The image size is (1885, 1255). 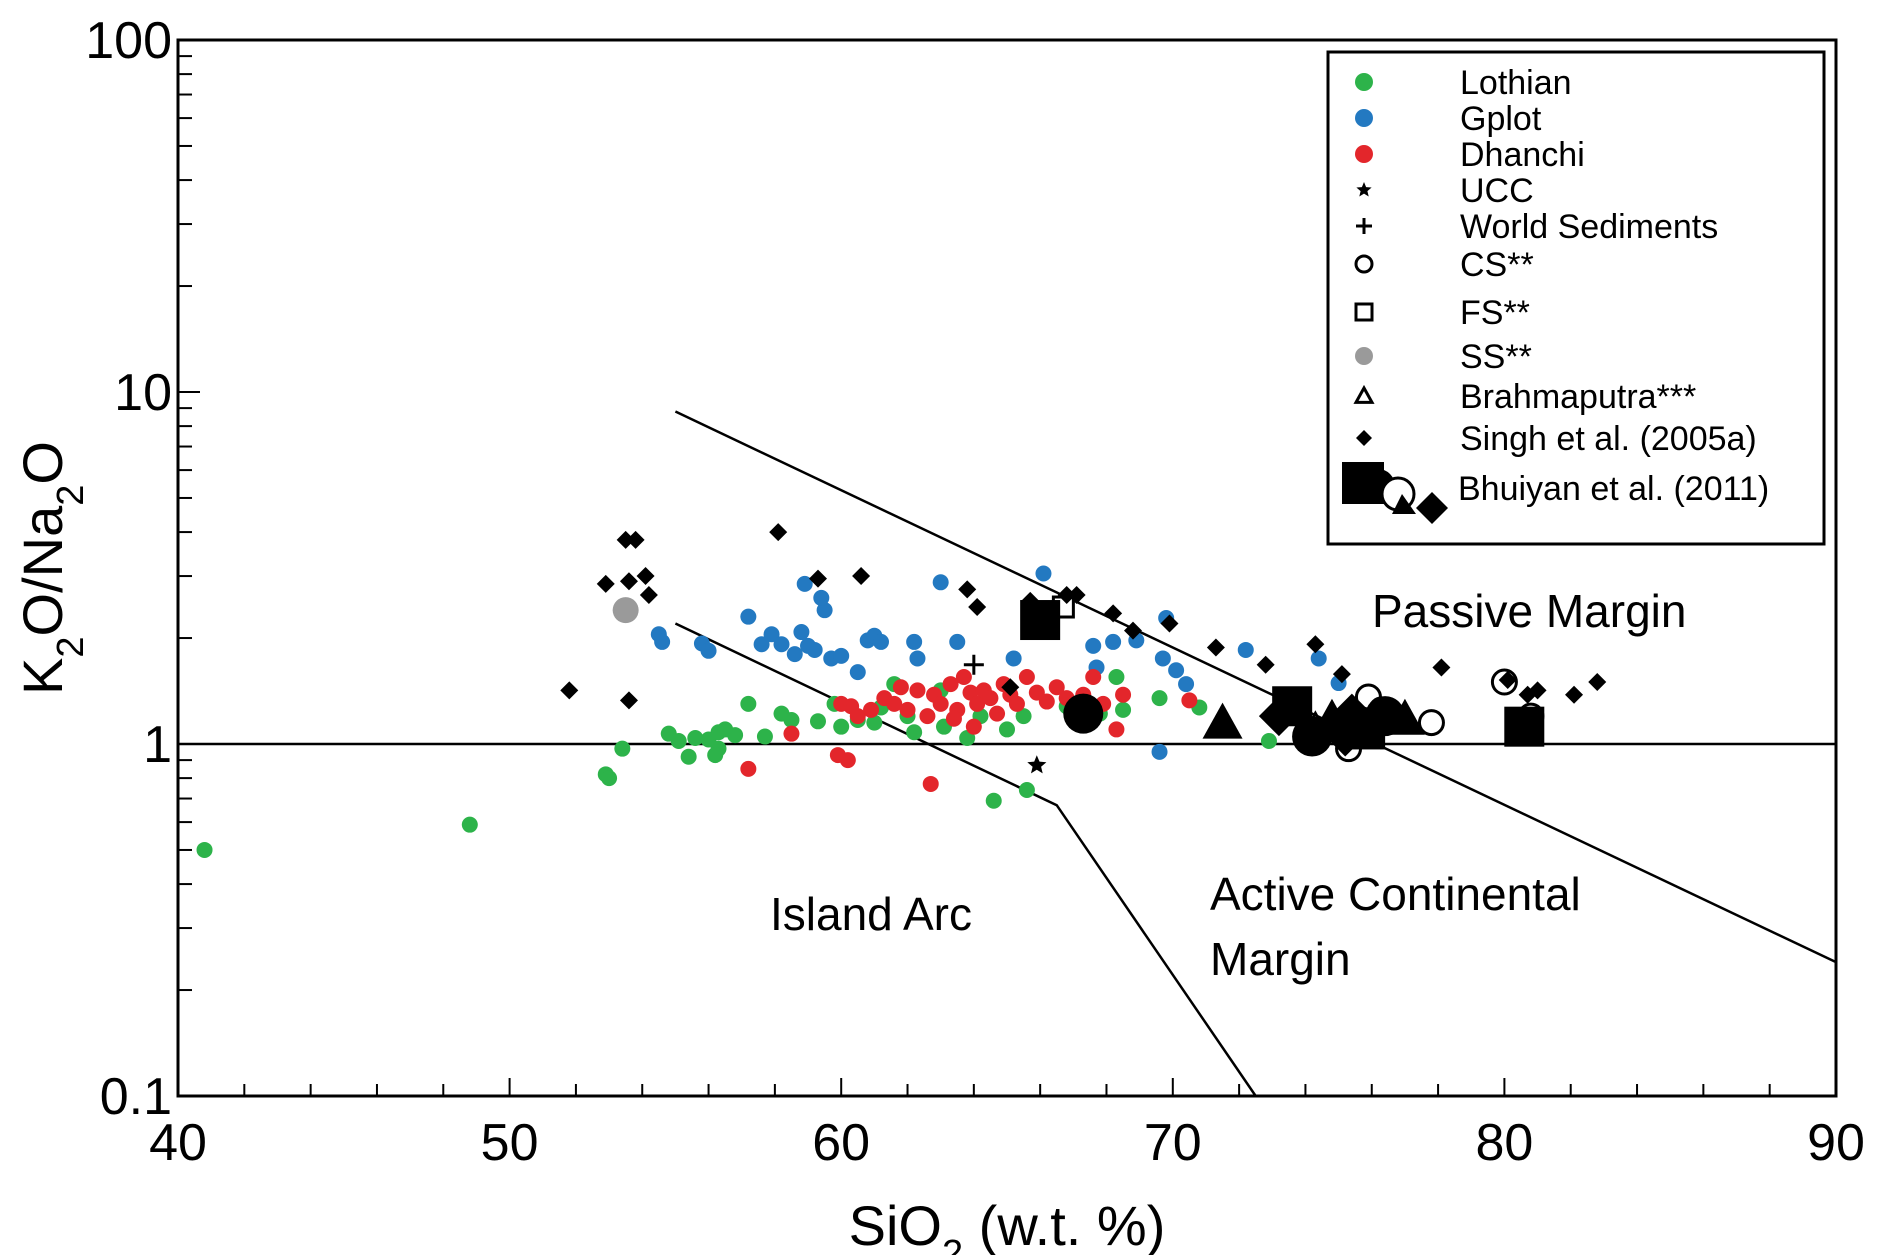 I want to click on x-tick-label: 60, so click(x=841, y=1143).